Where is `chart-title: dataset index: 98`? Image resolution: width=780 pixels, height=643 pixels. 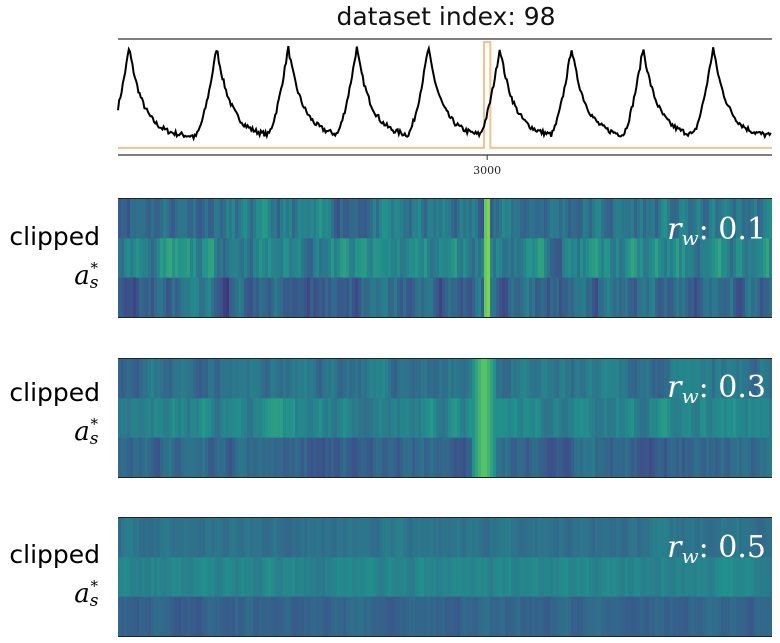 chart-title: dataset index: 98 is located at coordinates (446, 16).